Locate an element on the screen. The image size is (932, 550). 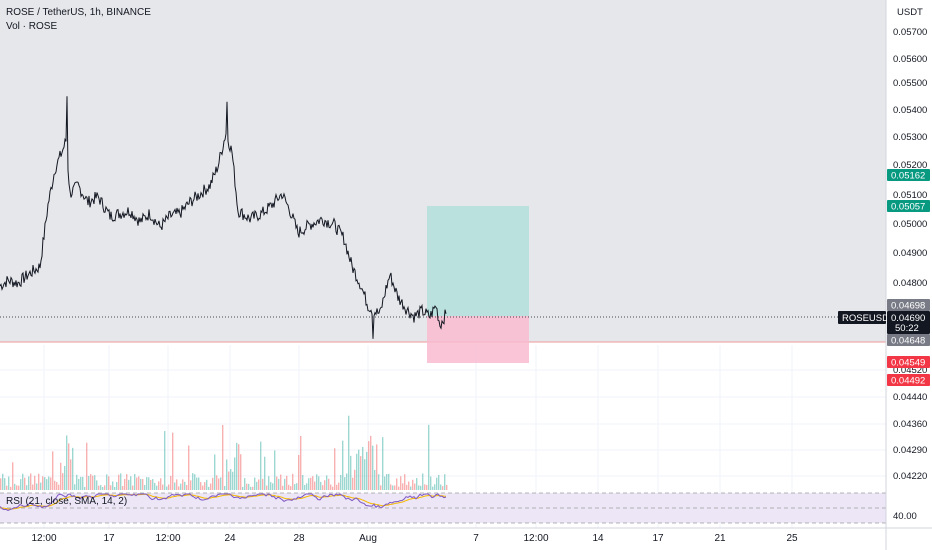
y-tick-label: 0.05300 is located at coordinates (910, 137).